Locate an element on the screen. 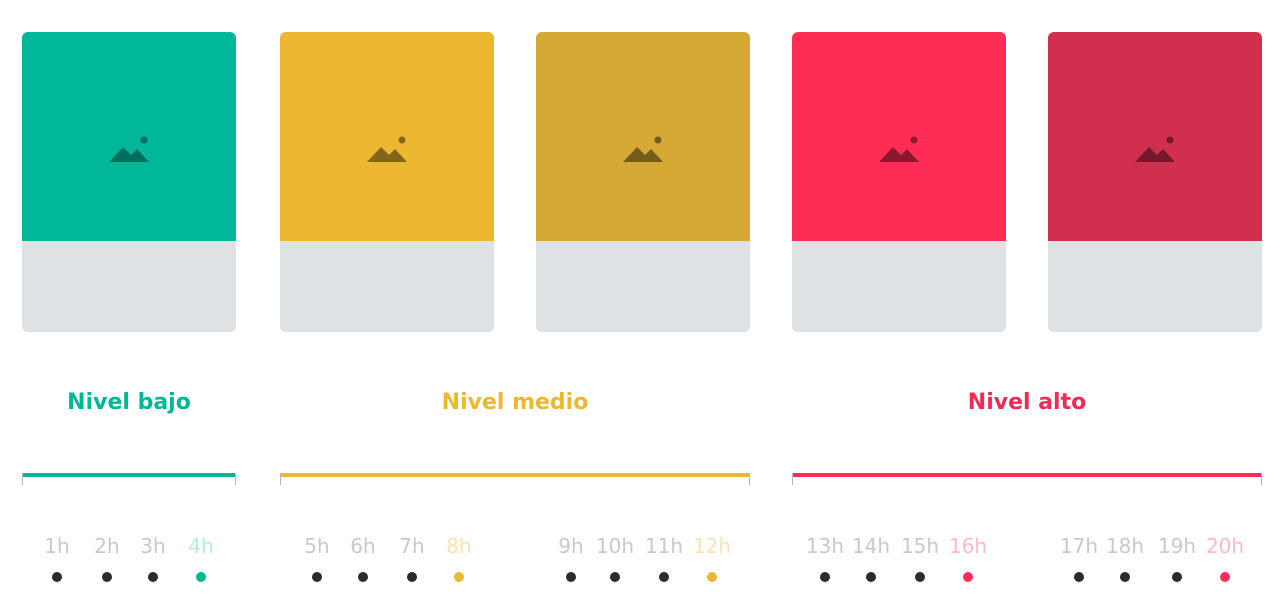 The image size is (1282, 603). hour-label: 6h is located at coordinates (363, 546).